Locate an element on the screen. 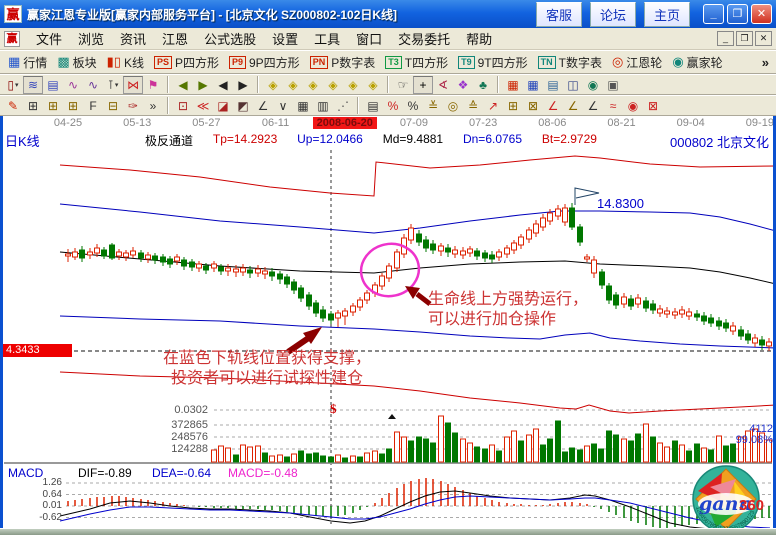  tool-icon-button: ≚ is located at coordinates (433, 105).